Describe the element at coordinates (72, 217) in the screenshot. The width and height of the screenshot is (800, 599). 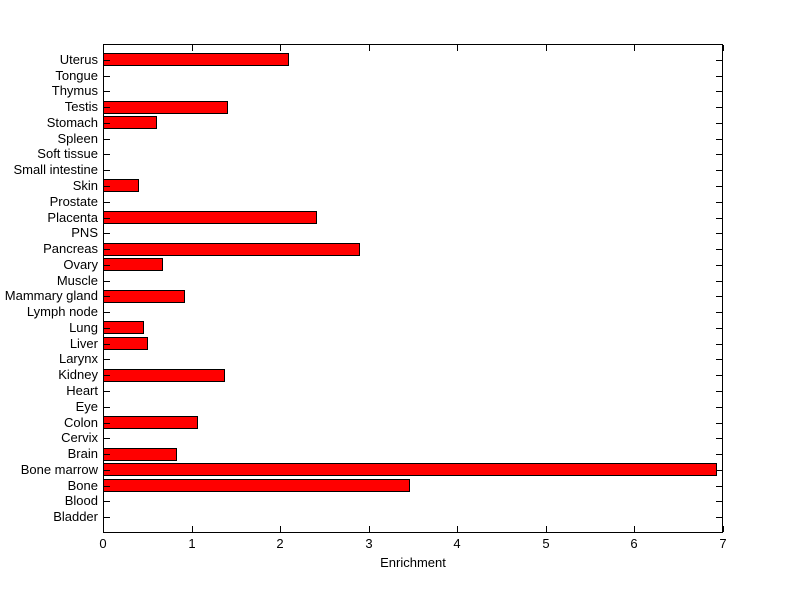
I see `y-tick-label: Placenta` at that location.